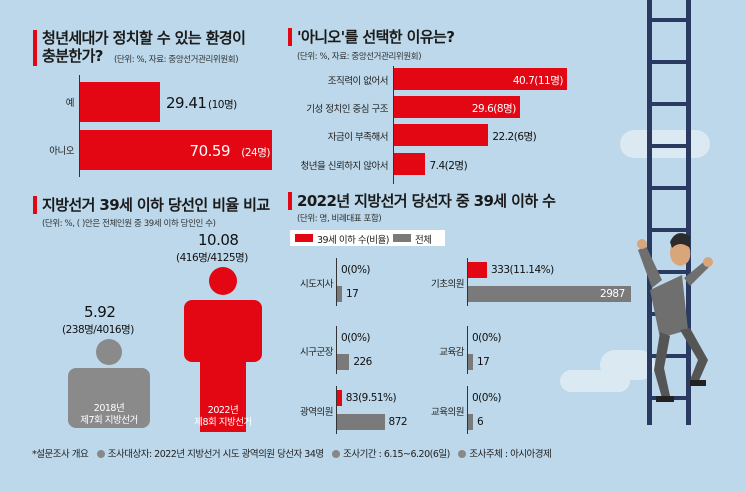 Image resolution: width=745 pixels, height=491 pixels. Describe the element at coordinates (176, 60) in the screenshot. I see `panel1-subtitle: (단위: %, 자료: 중앙선거관리위원회)` at that location.